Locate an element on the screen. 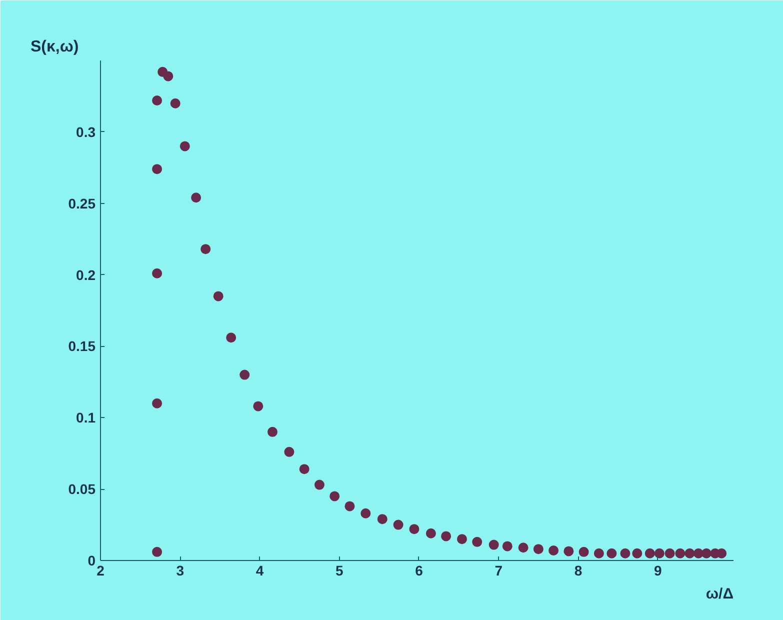 The image size is (783, 620). x-axis-title: ω/Δ is located at coordinates (720, 594).